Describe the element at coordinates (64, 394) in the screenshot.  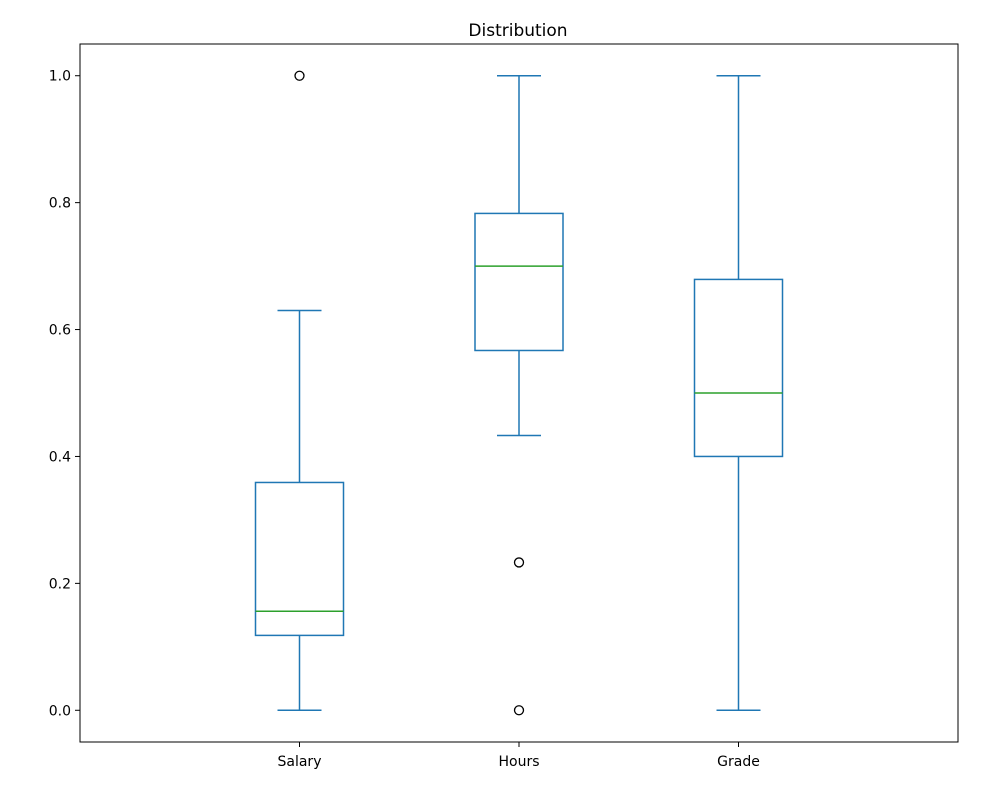
I see `y-axis: 0.0 0.2 0.4 0.6 0.8 1.0` at that location.